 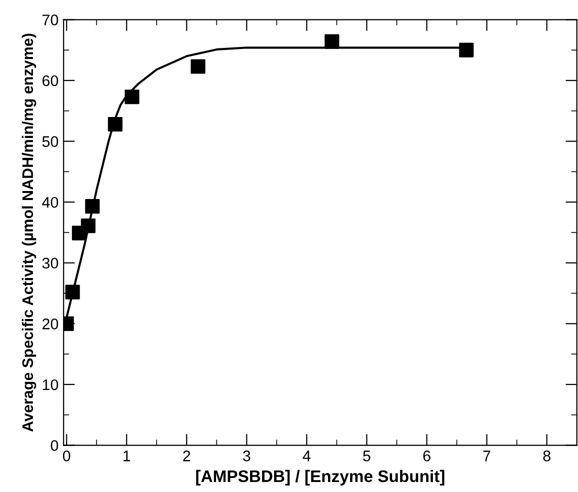 What do you see at coordinates (426, 456) in the screenshot?
I see `x-tick-label: 6` at bounding box center [426, 456].